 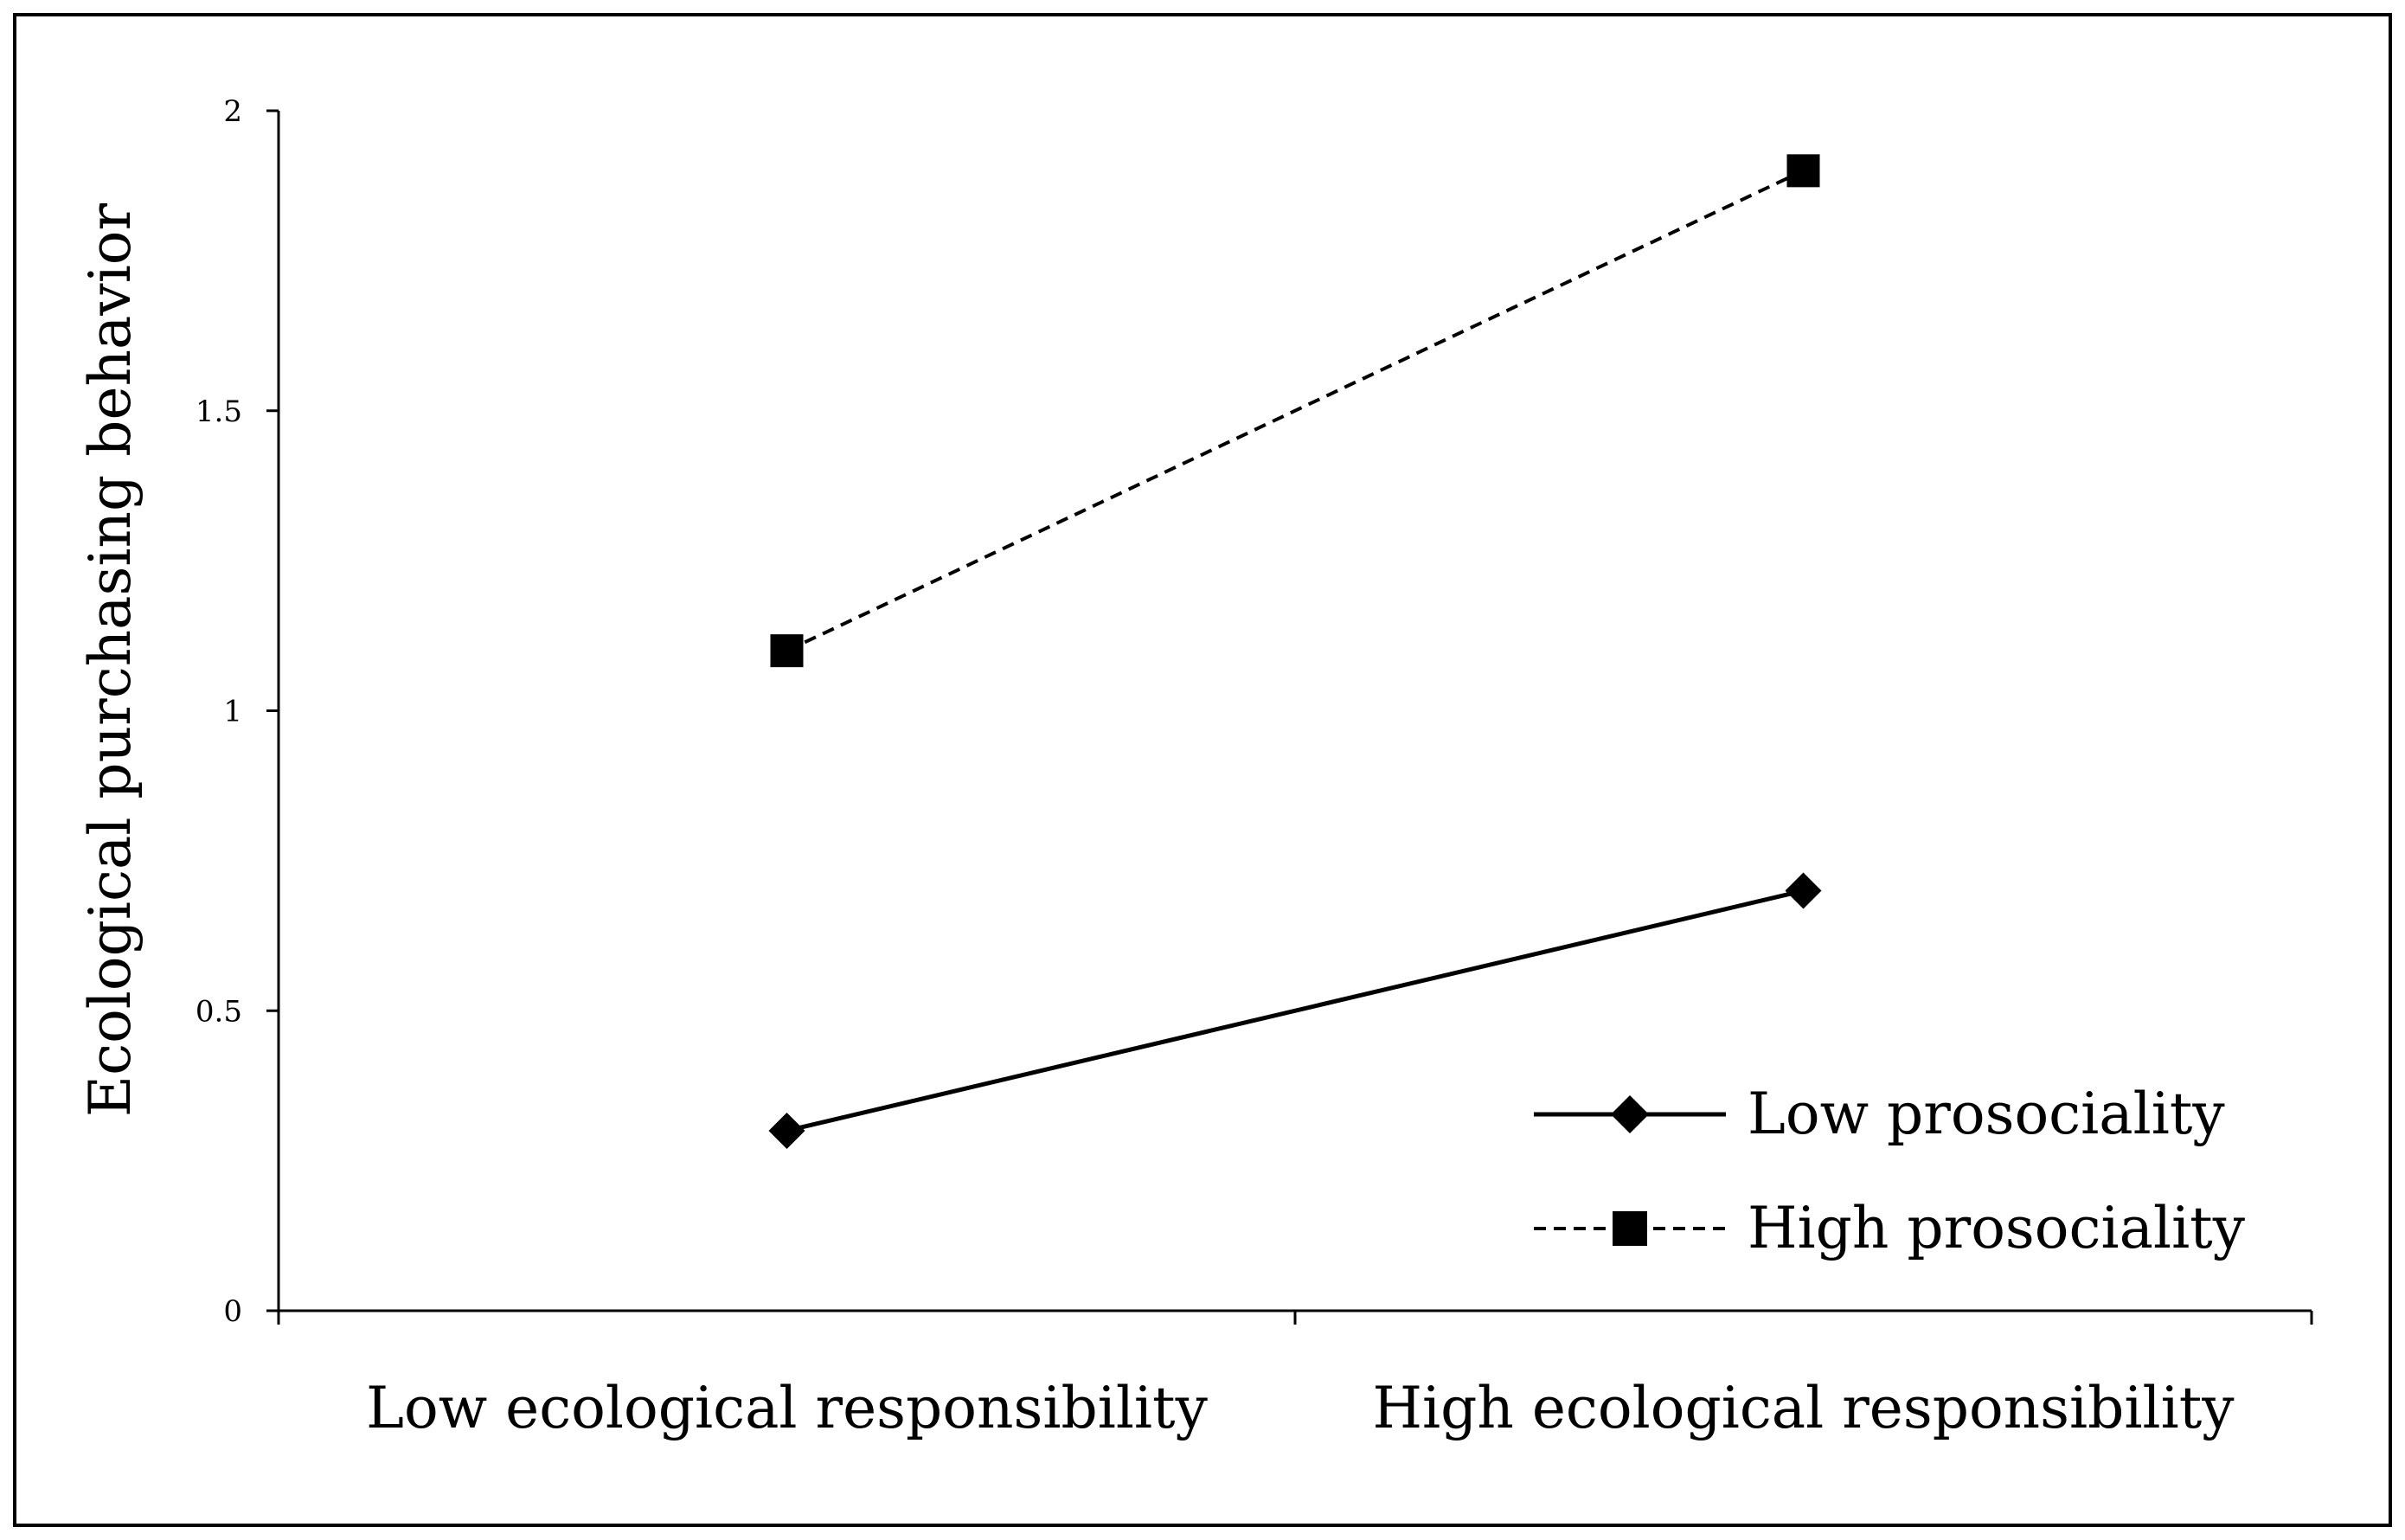 I want to click on y-axis-title: Ecological purchasing behavior, so click(x=110, y=660).